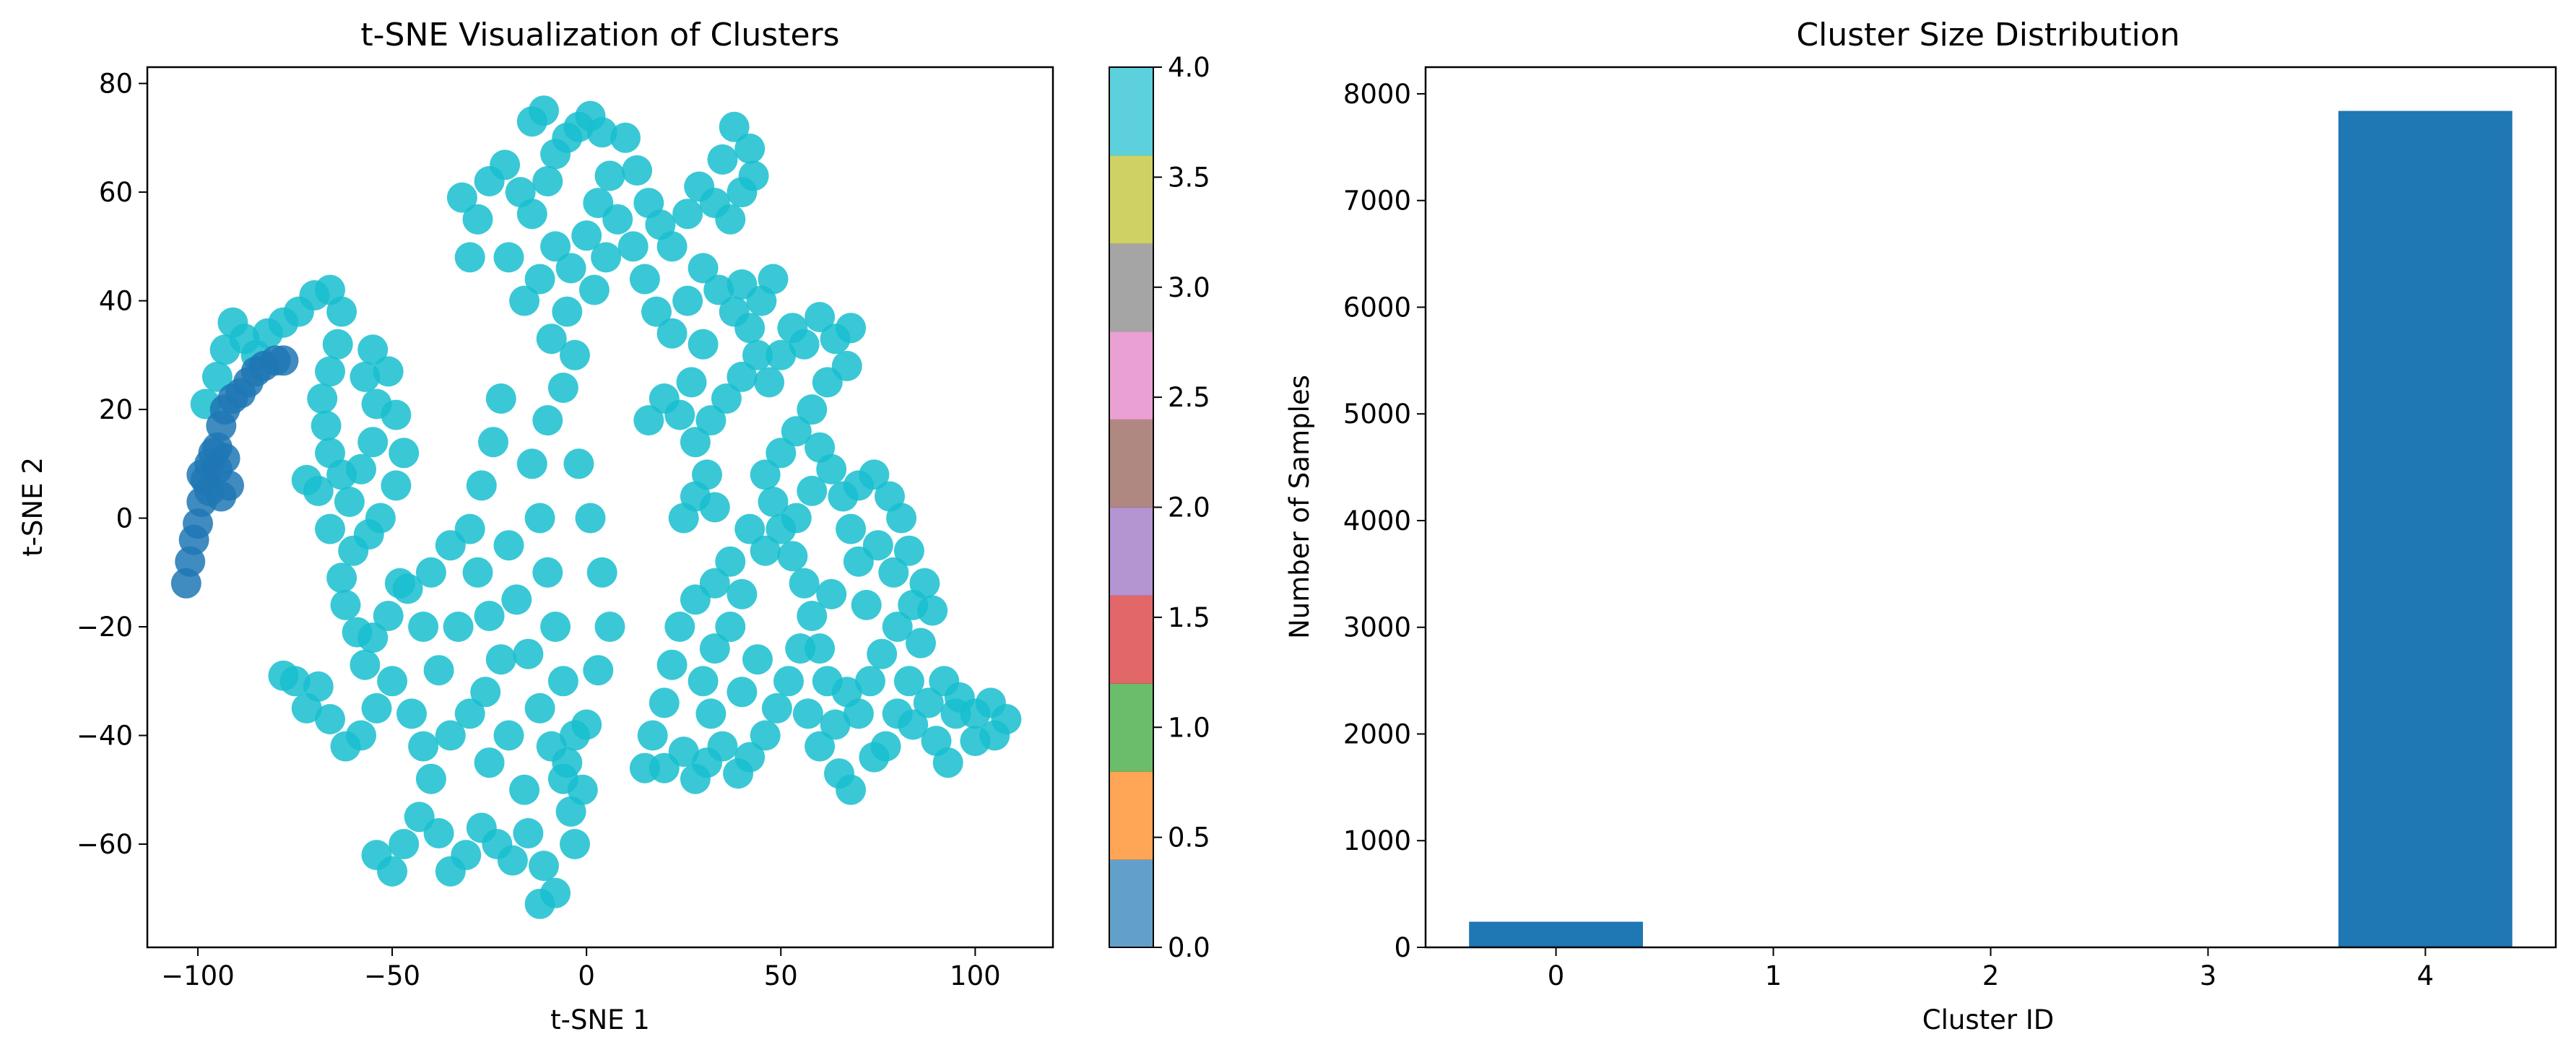 The width and height of the screenshot is (2576, 1060). Describe the element at coordinates (2208, 975) in the screenshot. I see `bar-x-tick-label: 3` at that location.